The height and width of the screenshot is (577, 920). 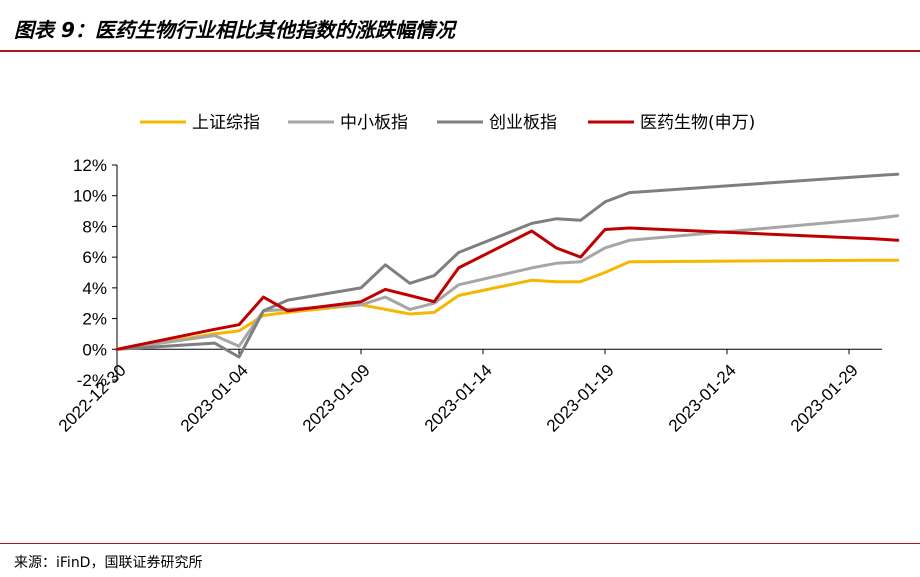 I want to click on figure-title: 图表 9：医药生物行业相比其他指数的涨跌幅情况, so click(x=234, y=30).